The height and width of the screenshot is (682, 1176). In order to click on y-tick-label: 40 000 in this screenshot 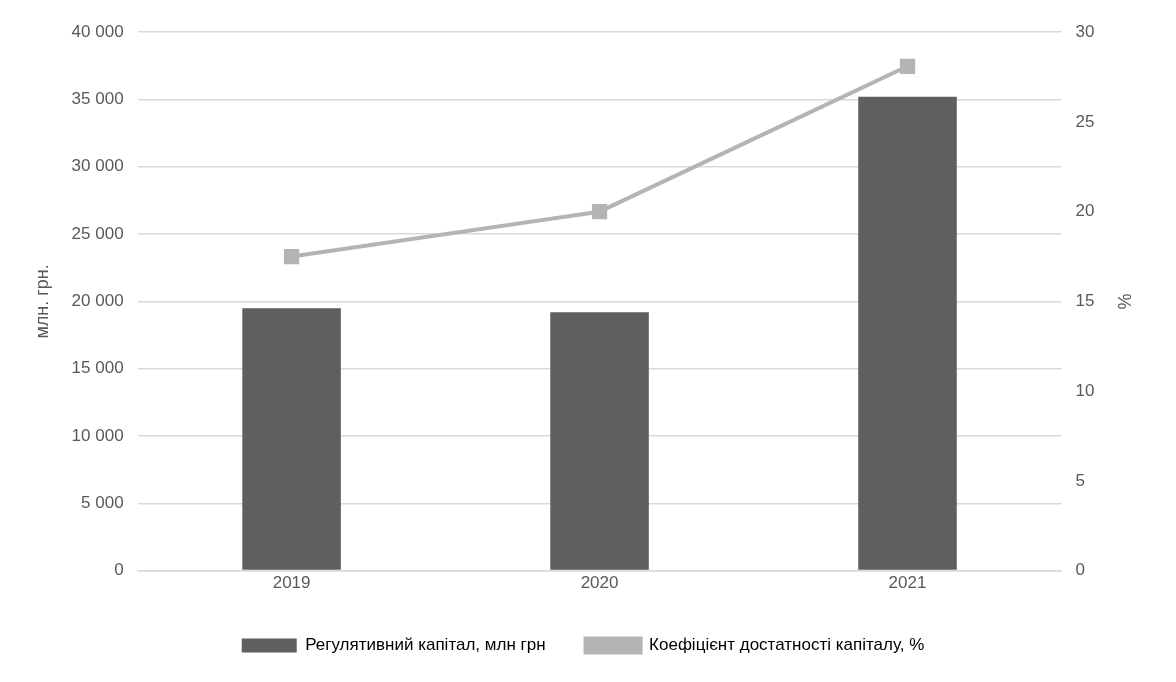, I will do `click(97, 31)`.